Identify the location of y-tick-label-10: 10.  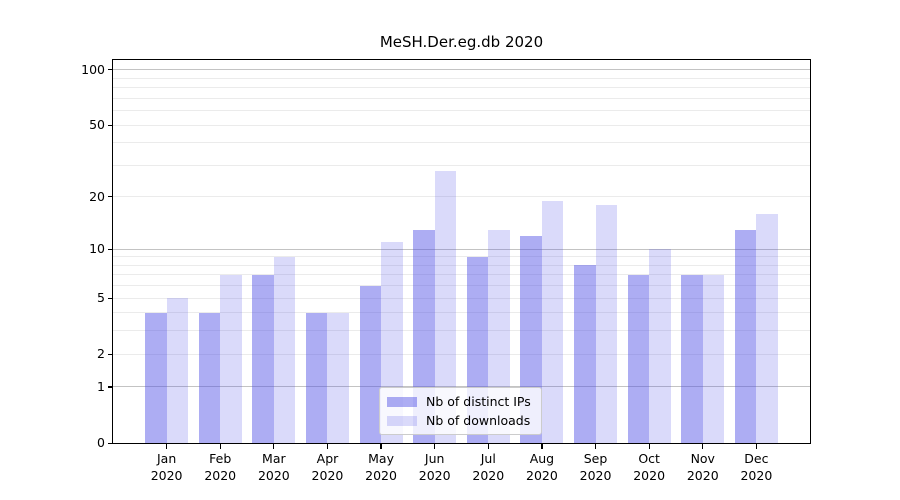
(97, 249).